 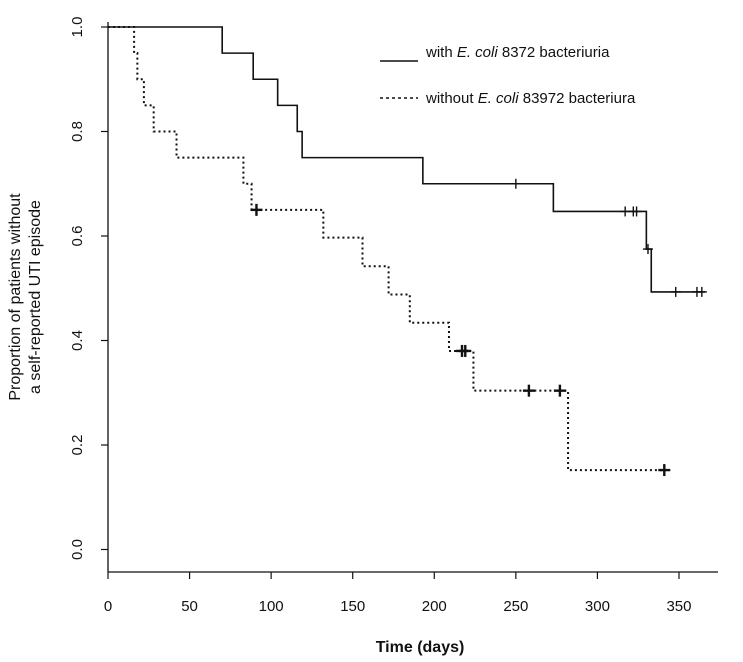 I want to click on legend-label-prefix: with, so click(x=441, y=52).